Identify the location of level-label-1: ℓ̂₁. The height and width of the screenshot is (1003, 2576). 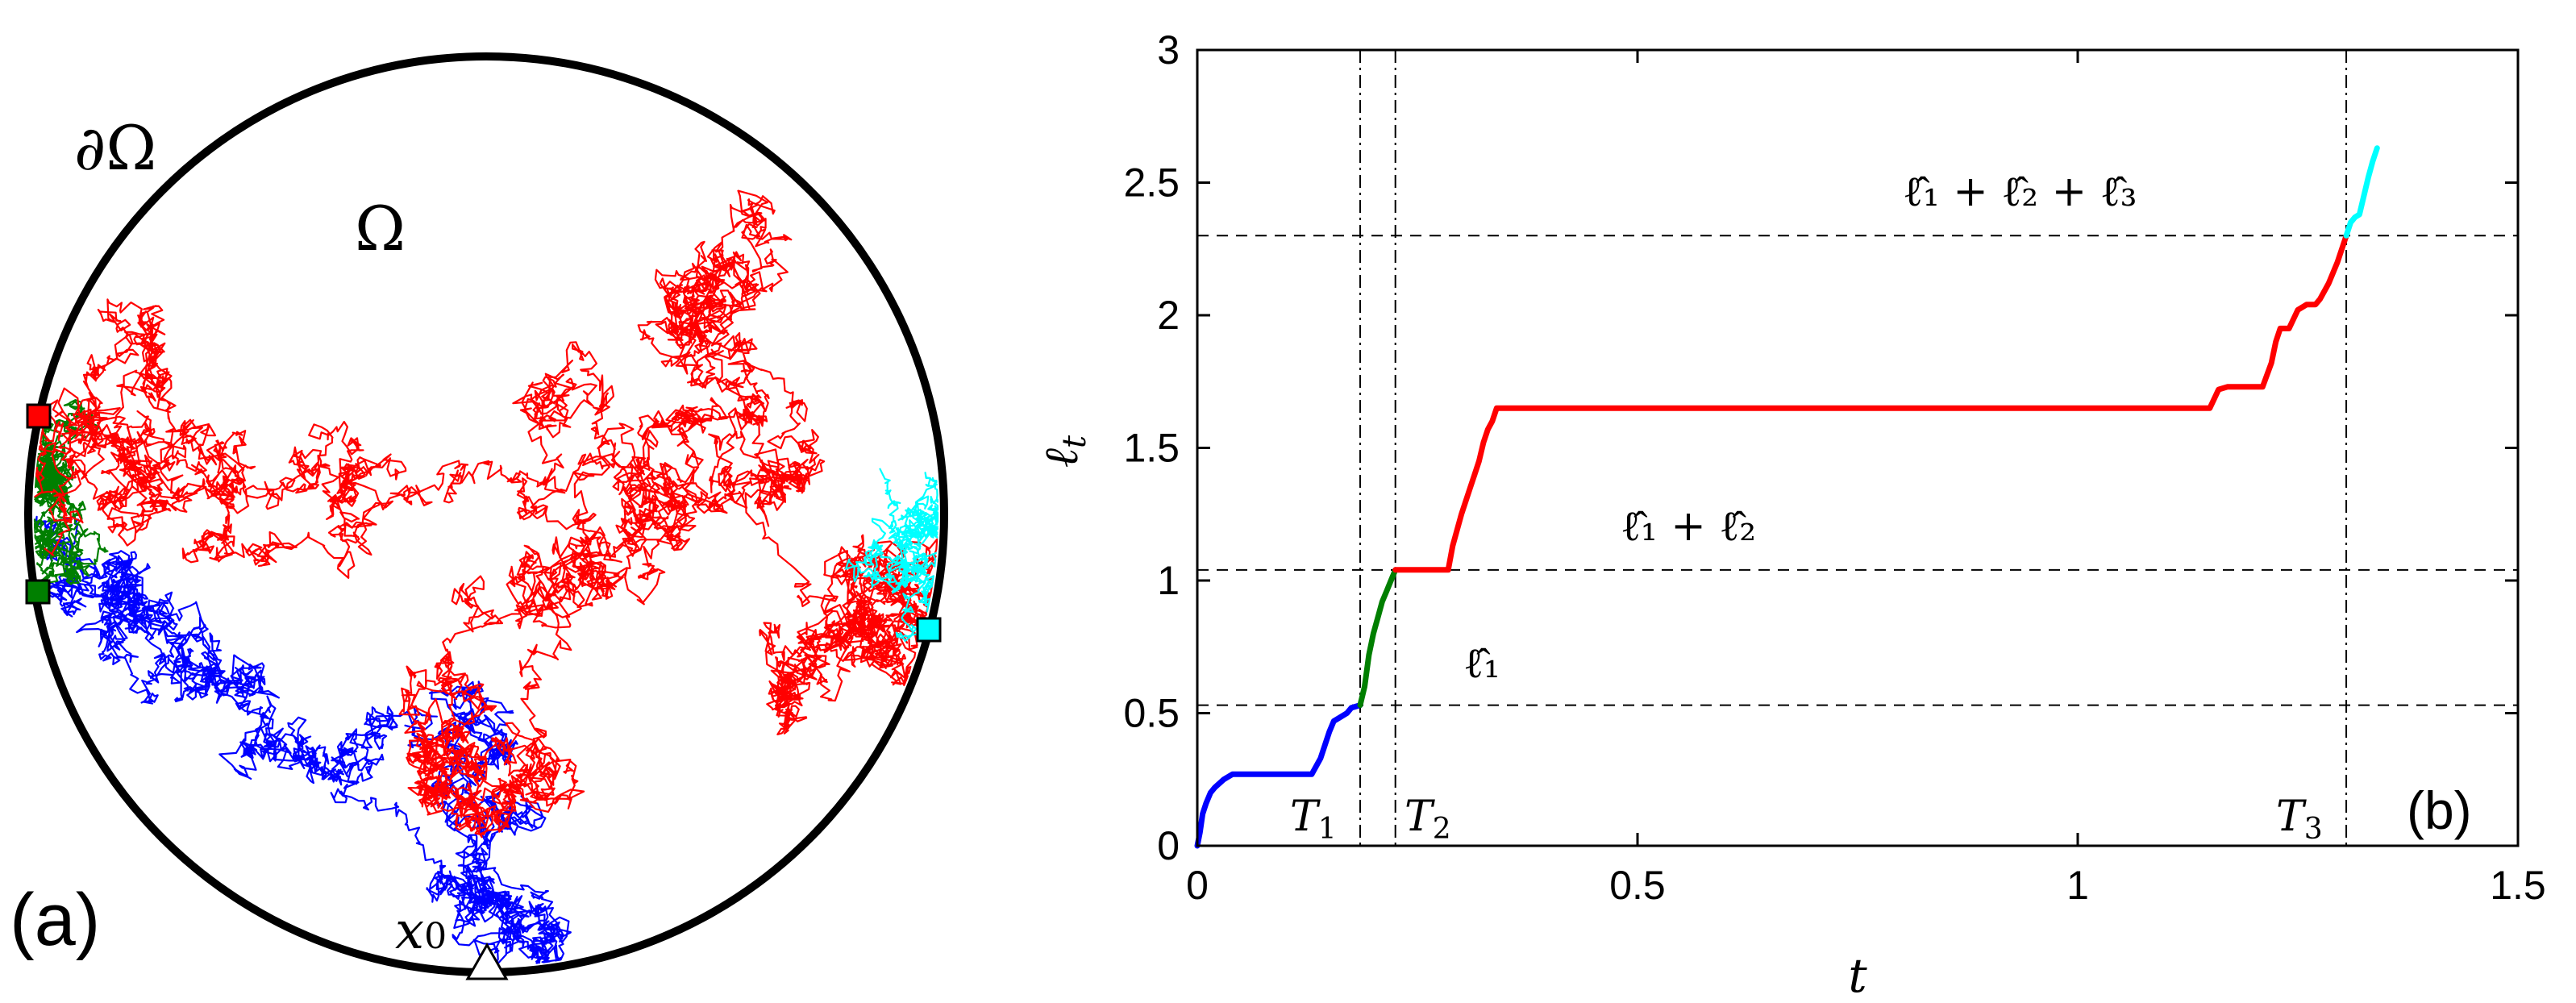
(1482, 663).